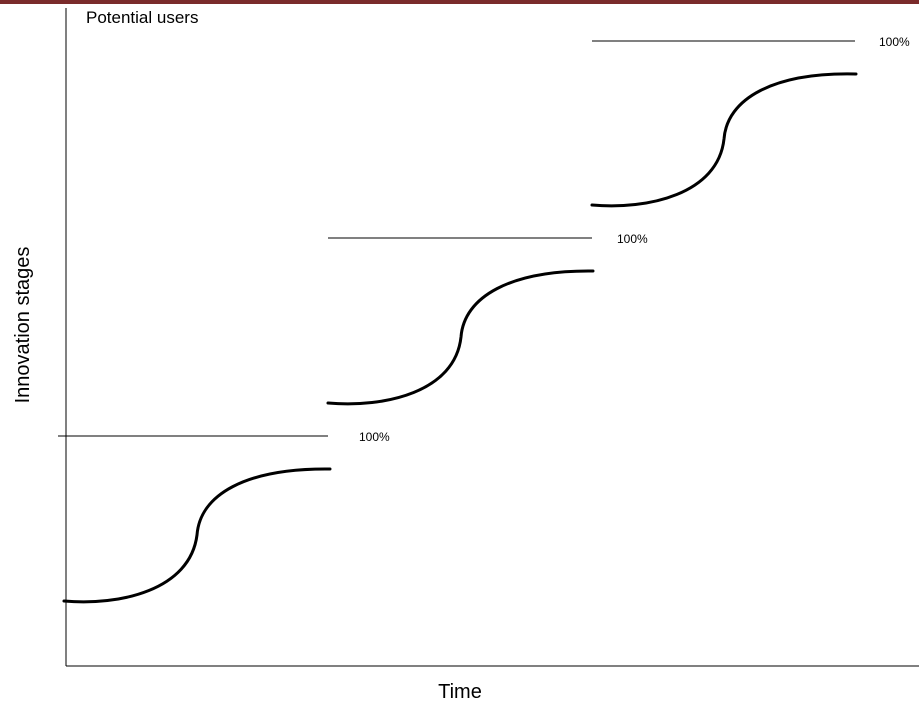 The image size is (919, 702). Describe the element at coordinates (142, 17) in the screenshot. I see `top-y-label: Potential users` at that location.